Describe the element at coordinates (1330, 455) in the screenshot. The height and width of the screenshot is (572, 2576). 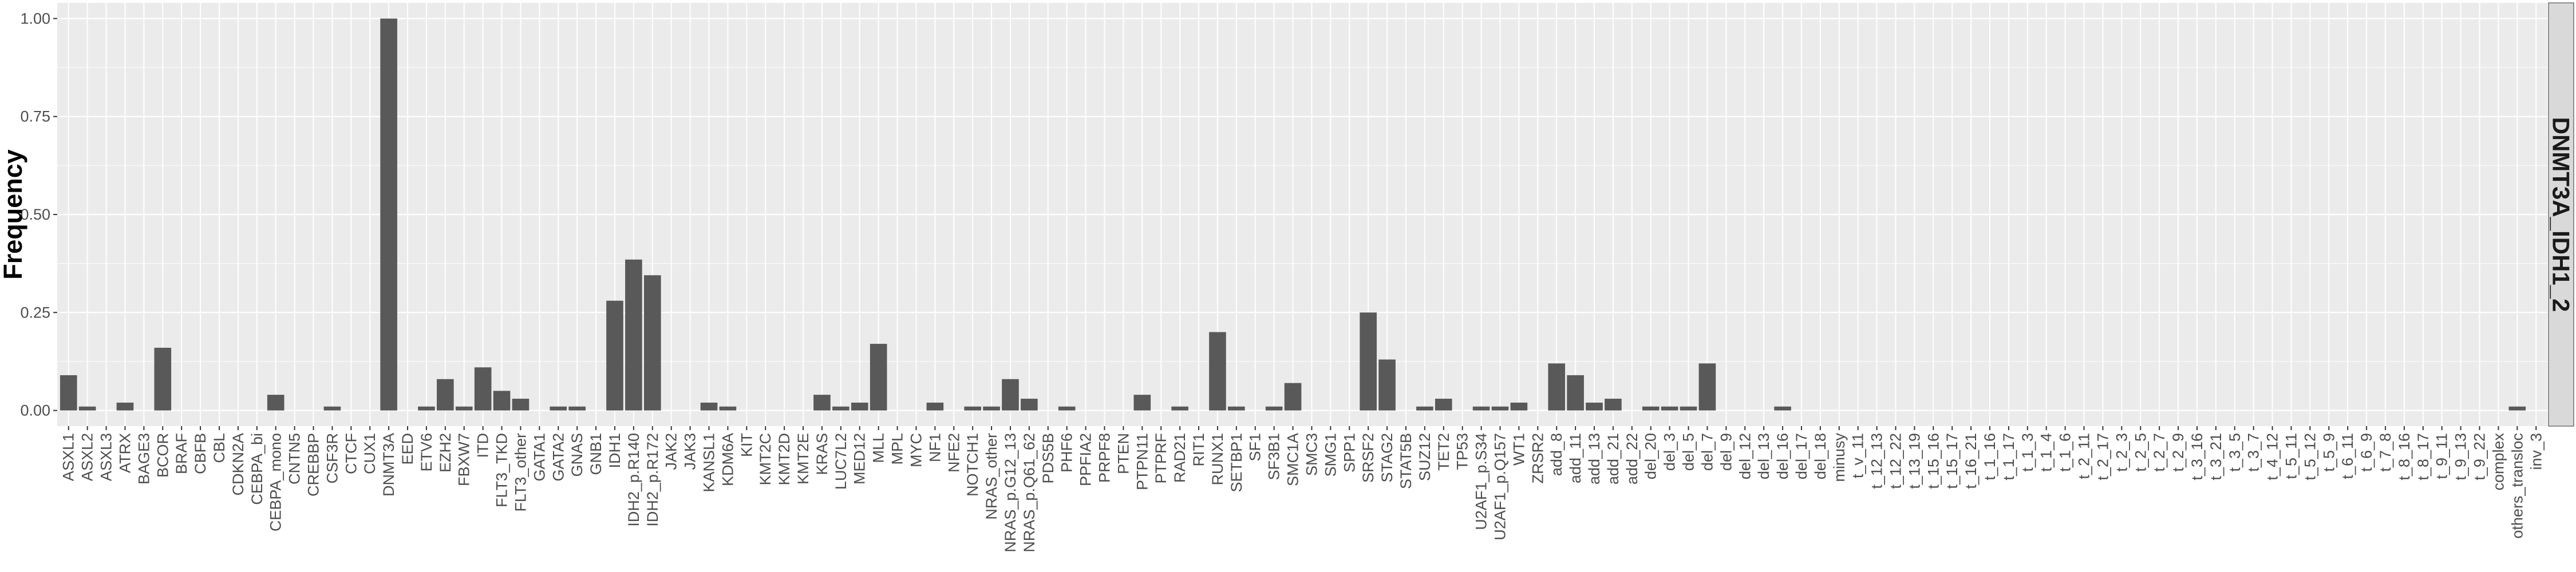
I see `x-tick-label: SMG1` at that location.